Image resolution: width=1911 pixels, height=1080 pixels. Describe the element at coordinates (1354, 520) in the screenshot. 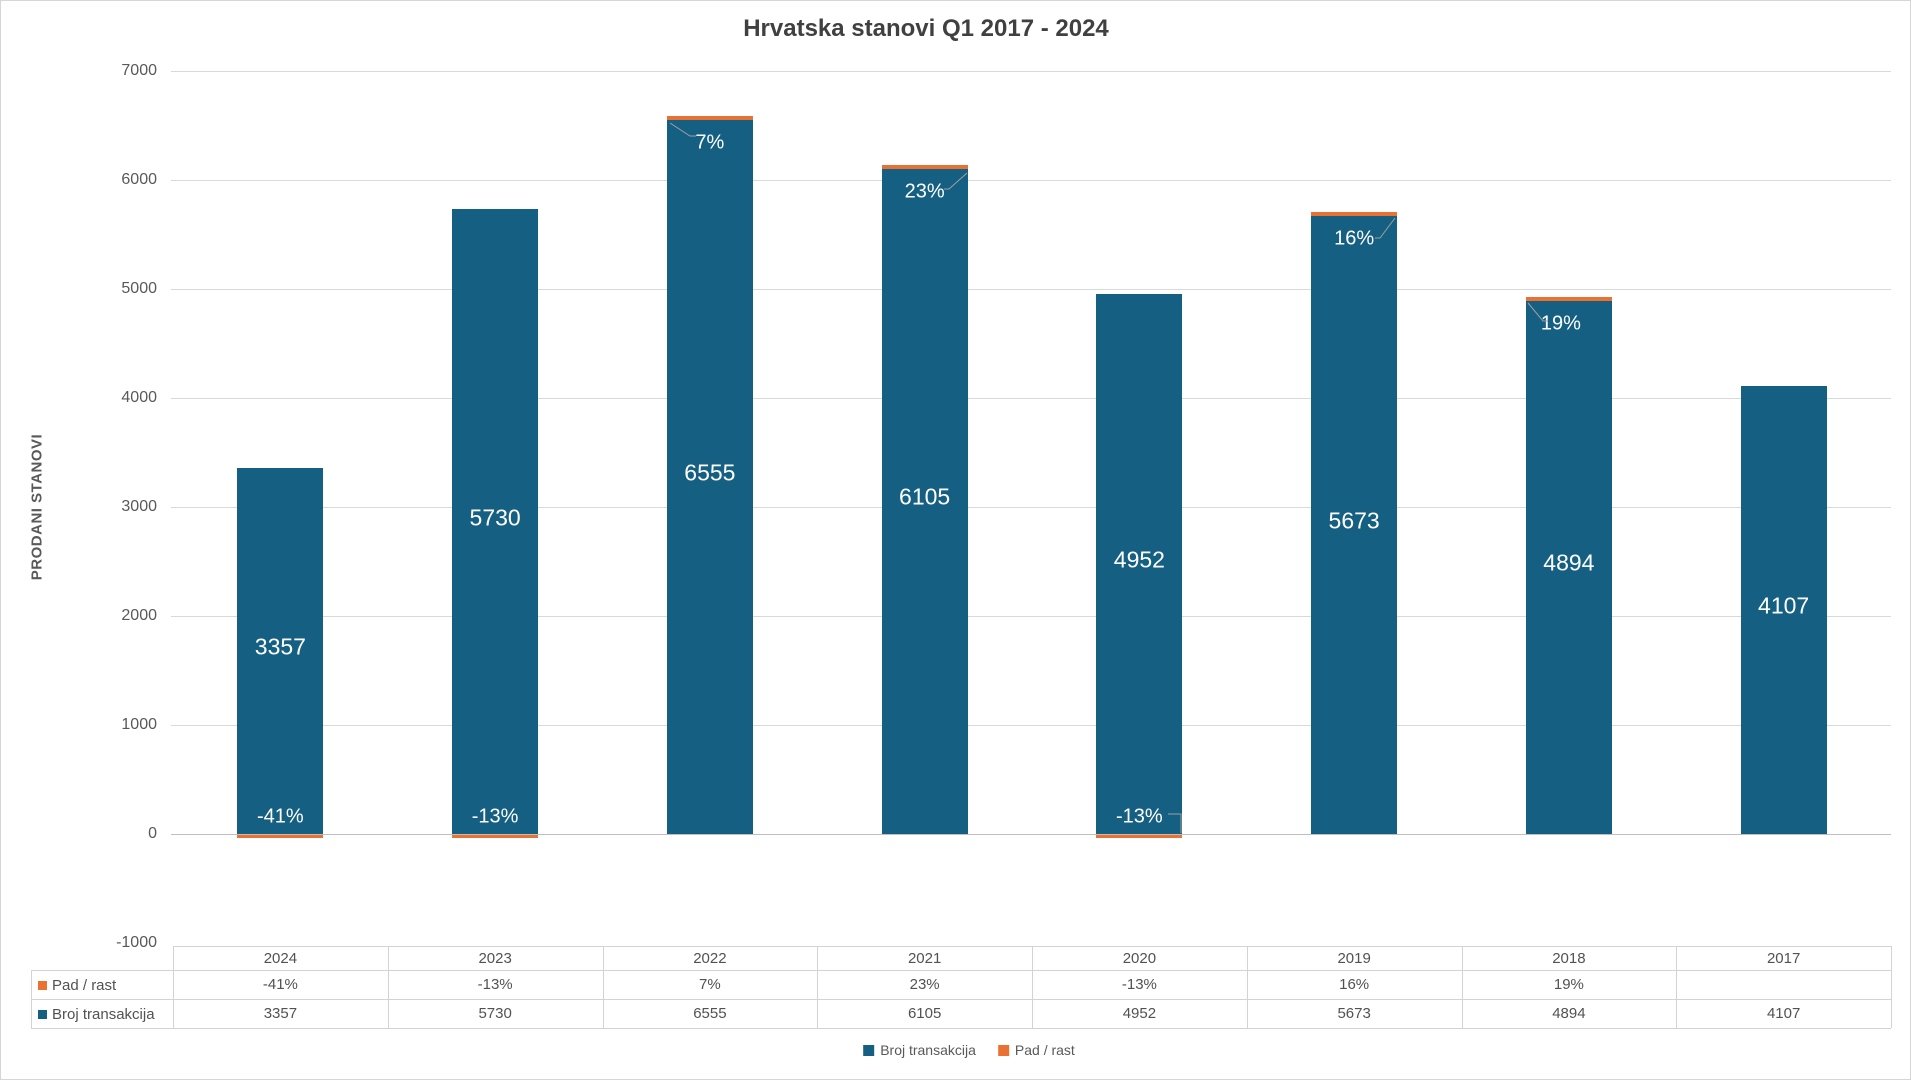

I see `bar-value-label-2019: 5673` at that location.